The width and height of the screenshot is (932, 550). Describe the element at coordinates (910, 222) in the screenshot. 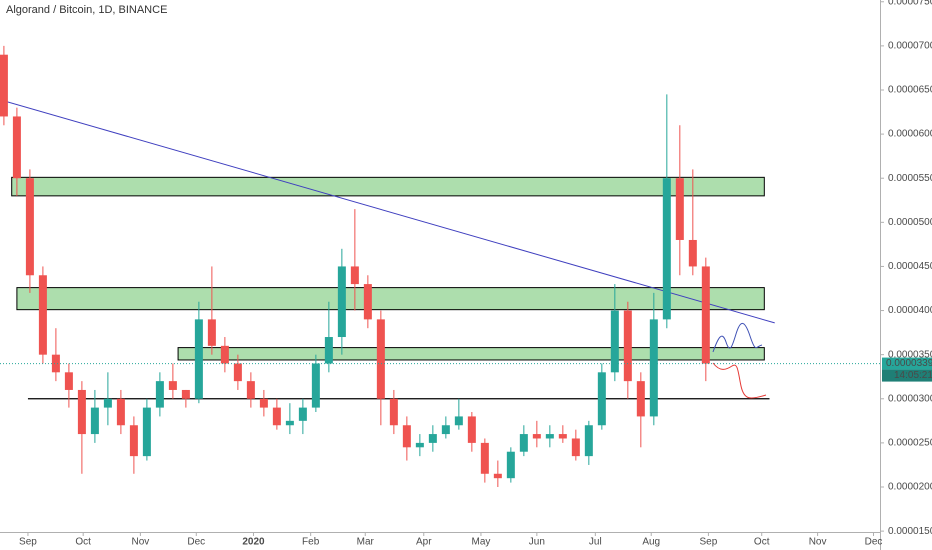

I see `y-tick-label: 0.00005000` at that location.